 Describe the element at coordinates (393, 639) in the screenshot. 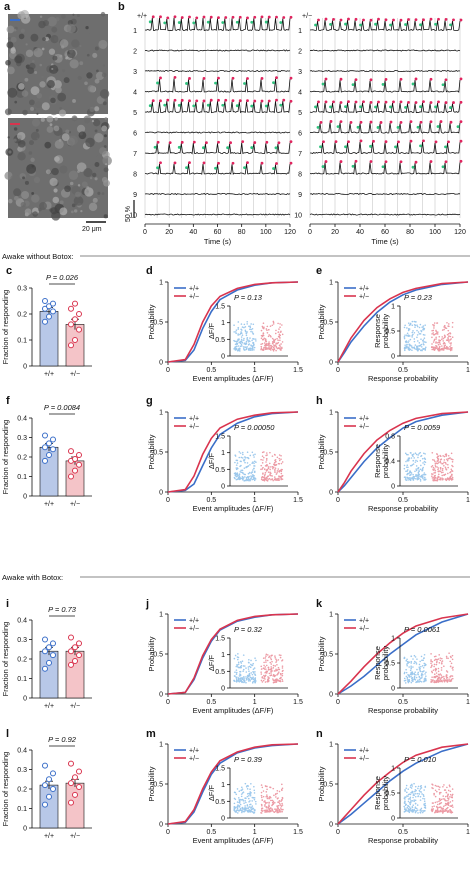

I see `inset-y-tick-label: 1` at that location.